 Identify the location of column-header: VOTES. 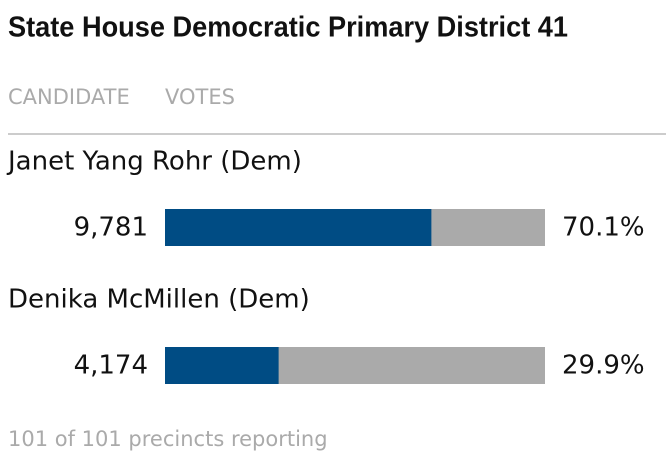
(200, 97).